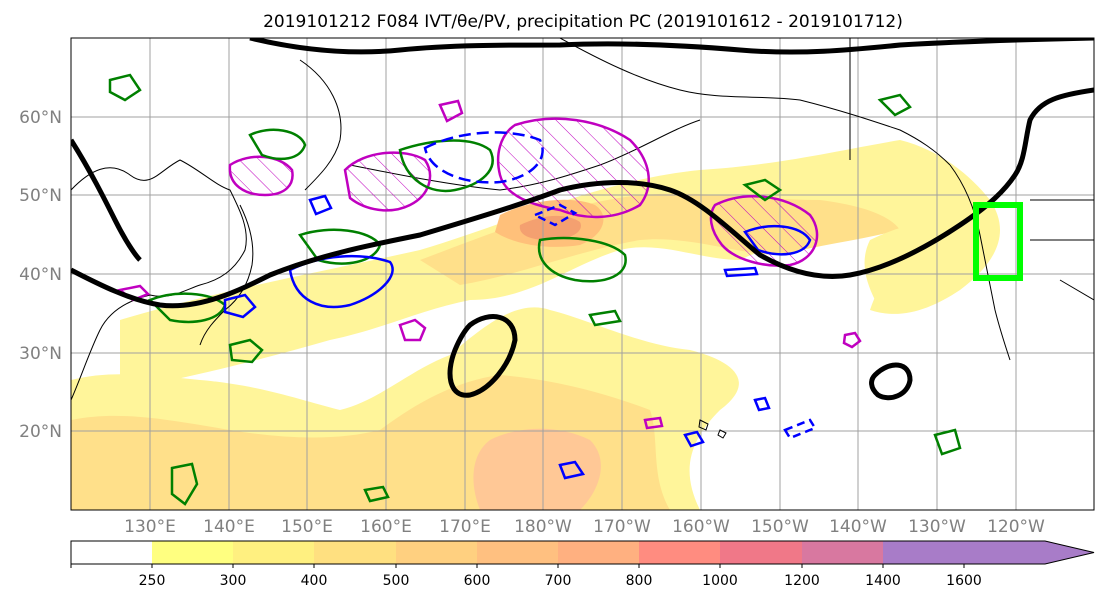 The image size is (1105, 603). What do you see at coordinates (543, 527) in the screenshot?
I see `lon-label-180w: 180°W` at bounding box center [543, 527].